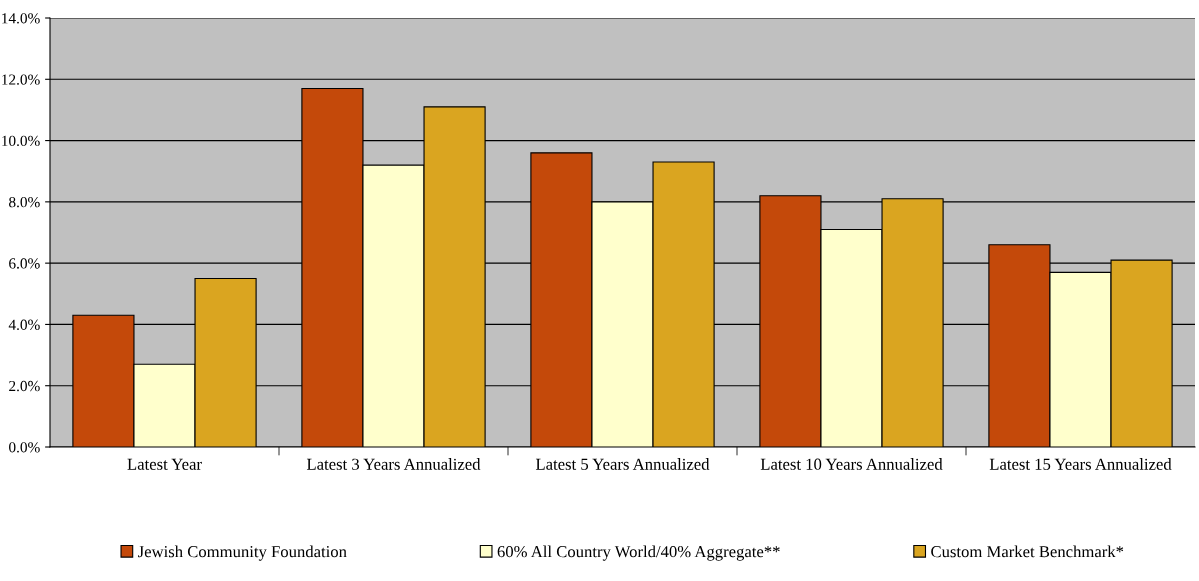 Image resolution: width=1199 pixels, height=581 pixels. Describe the element at coordinates (164, 464) in the screenshot. I see `x-tick-label: Latest Year` at that location.